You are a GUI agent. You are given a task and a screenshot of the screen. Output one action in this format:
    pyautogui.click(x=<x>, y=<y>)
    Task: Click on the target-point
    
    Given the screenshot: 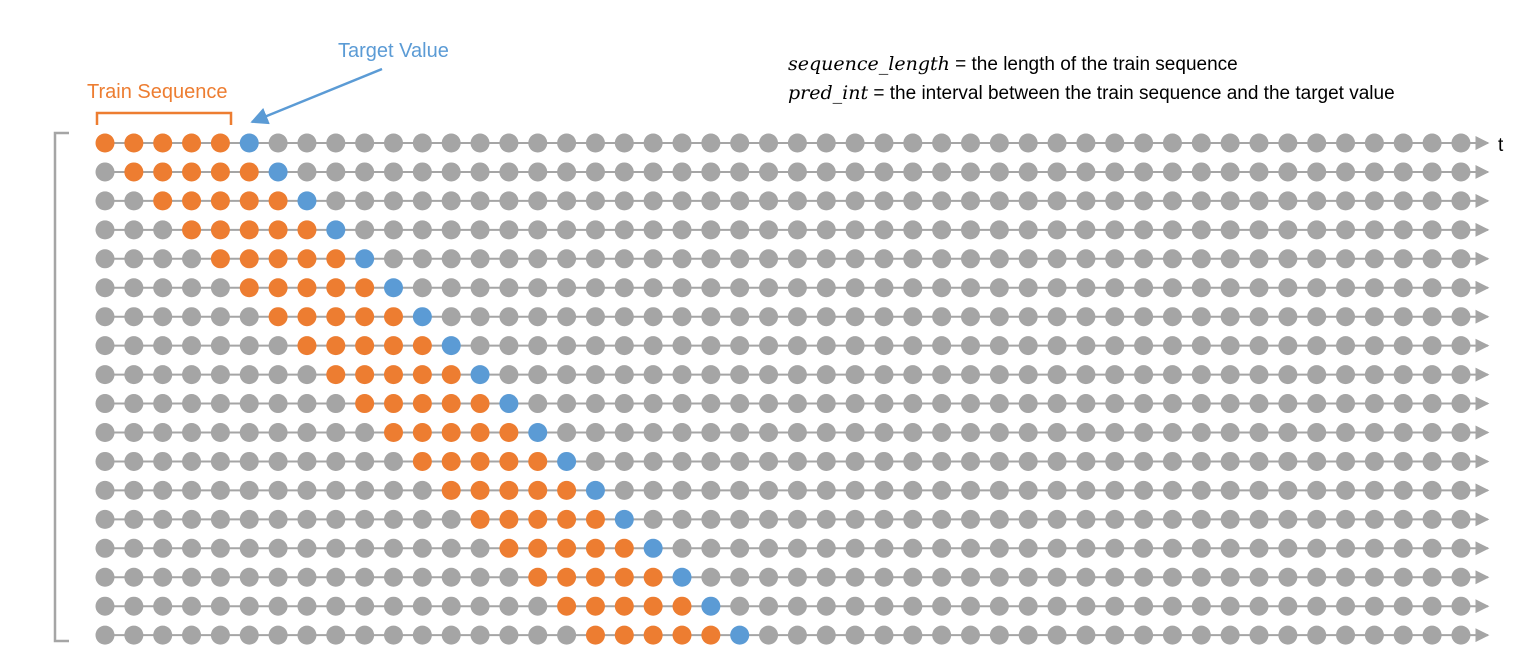 What is the action you would take?
    pyautogui.click(x=595, y=490)
    